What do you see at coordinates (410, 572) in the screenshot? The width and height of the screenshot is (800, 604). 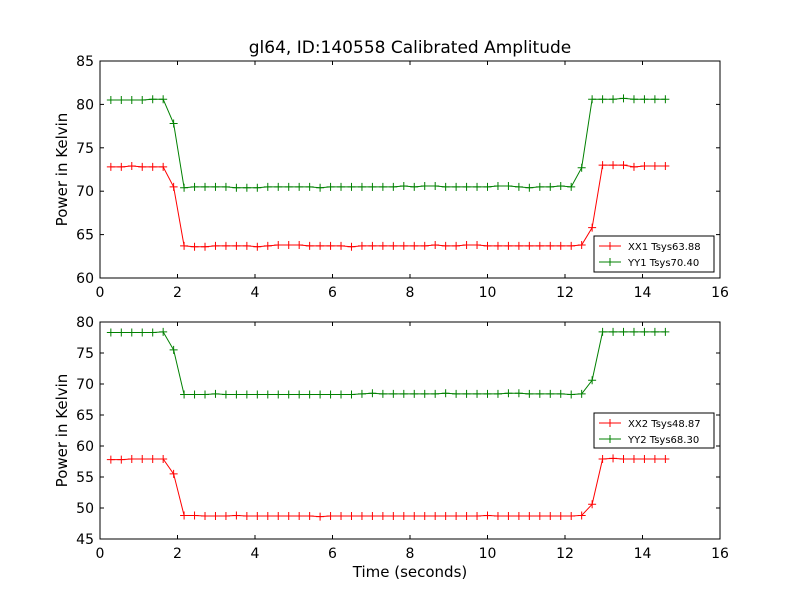 I see `x-axis-label: Time (seconds)` at bounding box center [410, 572].